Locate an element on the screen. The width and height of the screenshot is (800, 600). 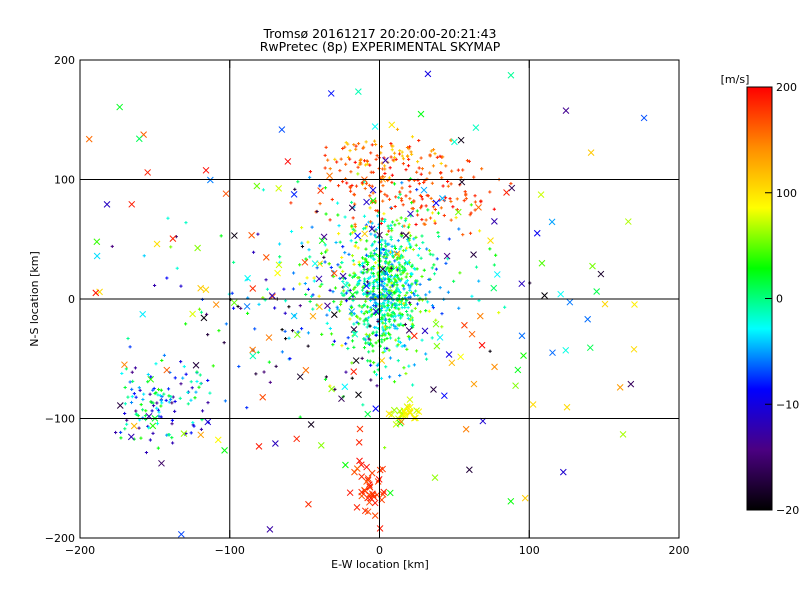
colorbar-ticks: 200 100 0 −100 −200 is located at coordinates (782, 299).